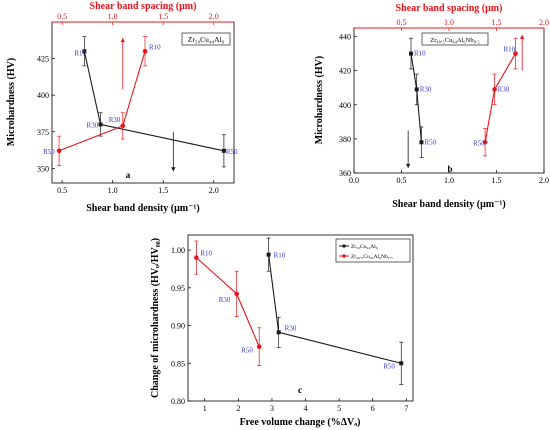 The image size is (550, 430). What do you see at coordinates (364, 247) in the screenshot?
I see `legend-label-series-1: Zr₅₀Cu₄₄Al₆` at bounding box center [364, 247].